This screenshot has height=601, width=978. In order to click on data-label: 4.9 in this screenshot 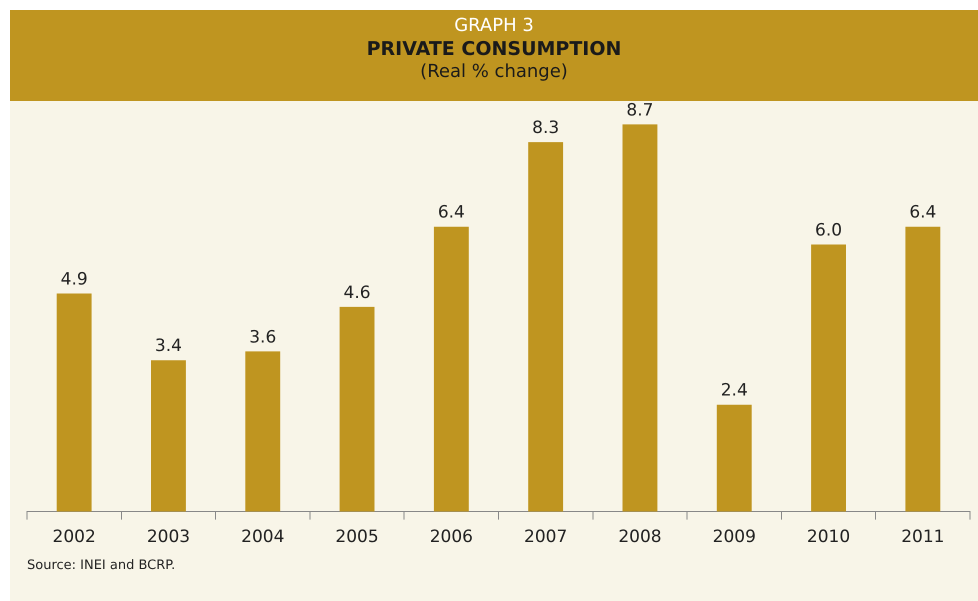, I will do `click(74, 279)`.